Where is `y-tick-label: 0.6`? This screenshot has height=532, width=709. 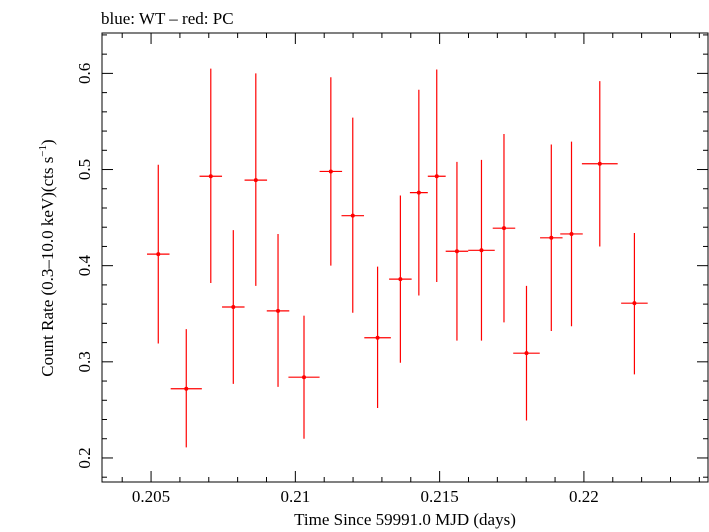 y-tick-label: 0.6 is located at coordinates (84, 73).